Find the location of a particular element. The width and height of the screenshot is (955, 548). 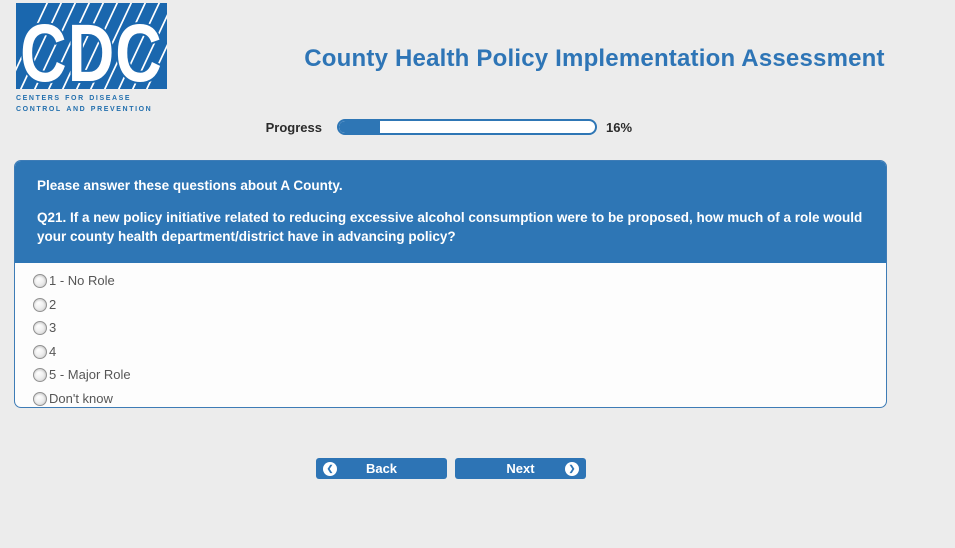

option-row-3: 3 is located at coordinates (450, 328).